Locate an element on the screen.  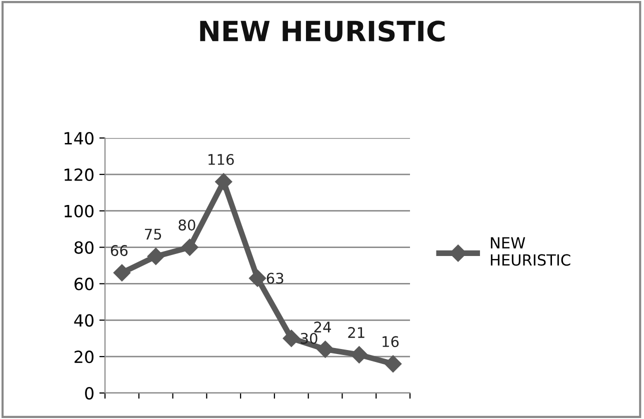
data-label: 75 is located at coordinates (153, 234).